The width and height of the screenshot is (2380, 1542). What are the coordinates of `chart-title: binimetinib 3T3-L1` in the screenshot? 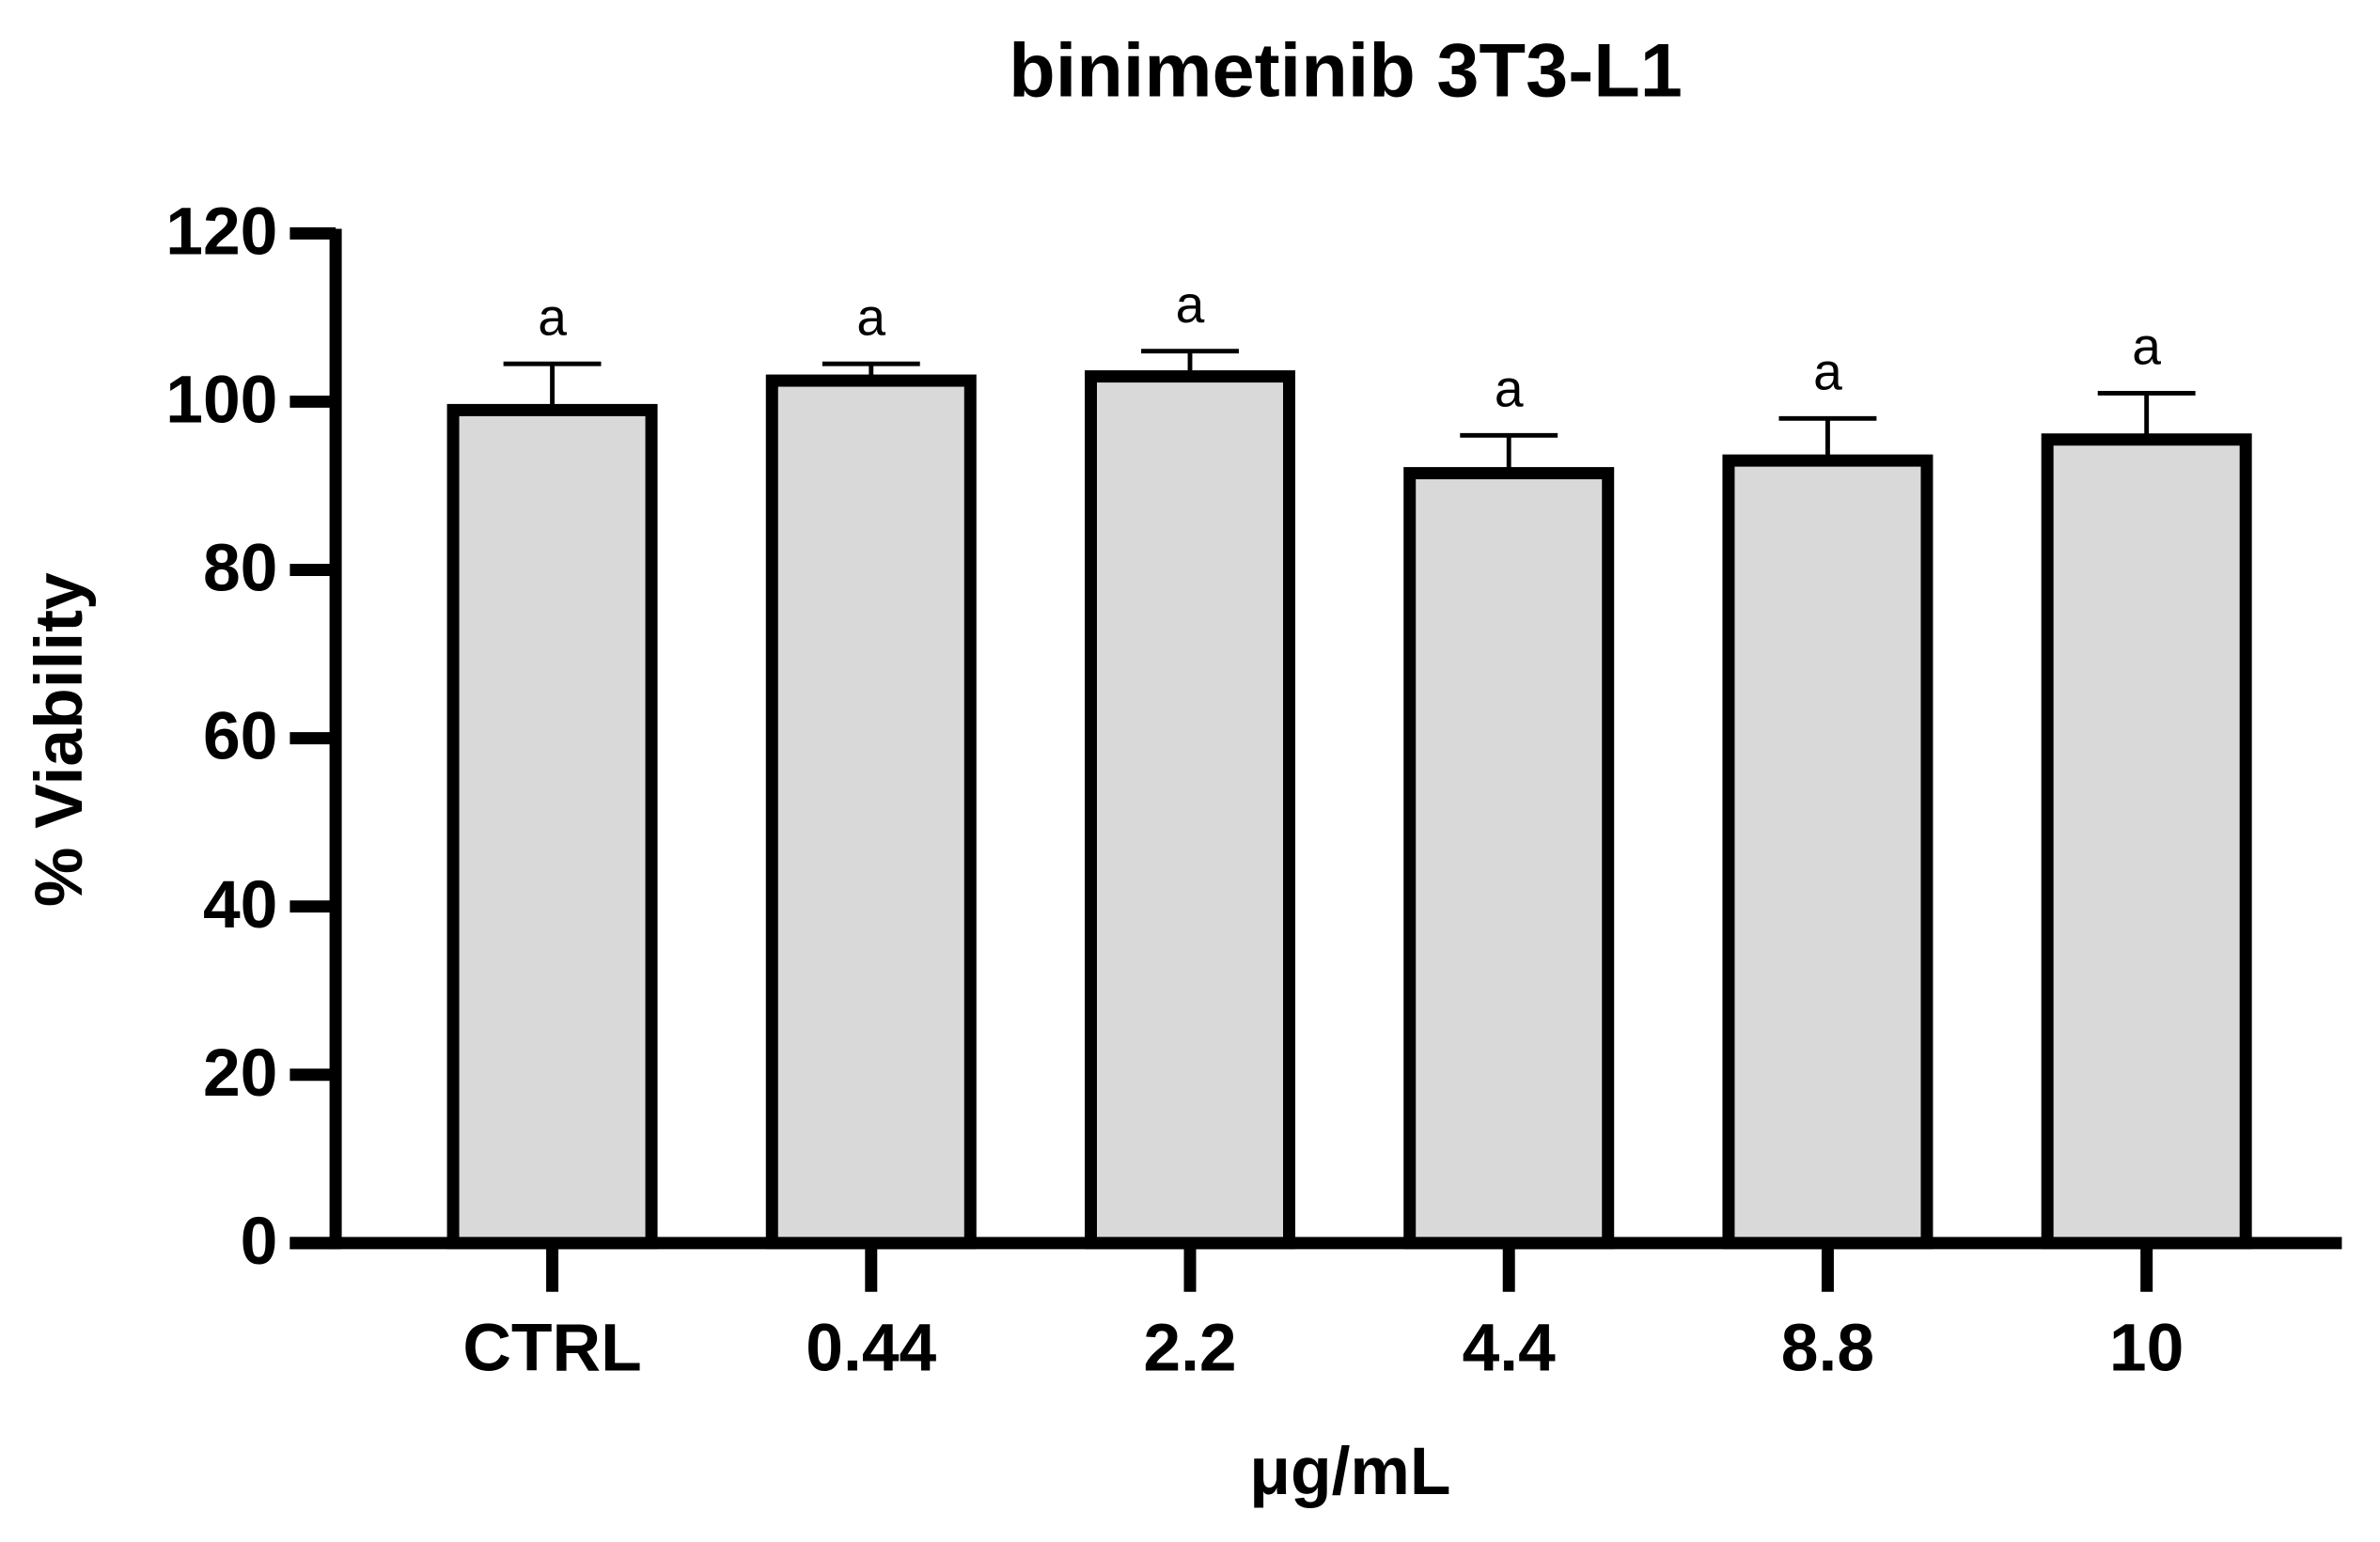 It's located at (1346, 71).